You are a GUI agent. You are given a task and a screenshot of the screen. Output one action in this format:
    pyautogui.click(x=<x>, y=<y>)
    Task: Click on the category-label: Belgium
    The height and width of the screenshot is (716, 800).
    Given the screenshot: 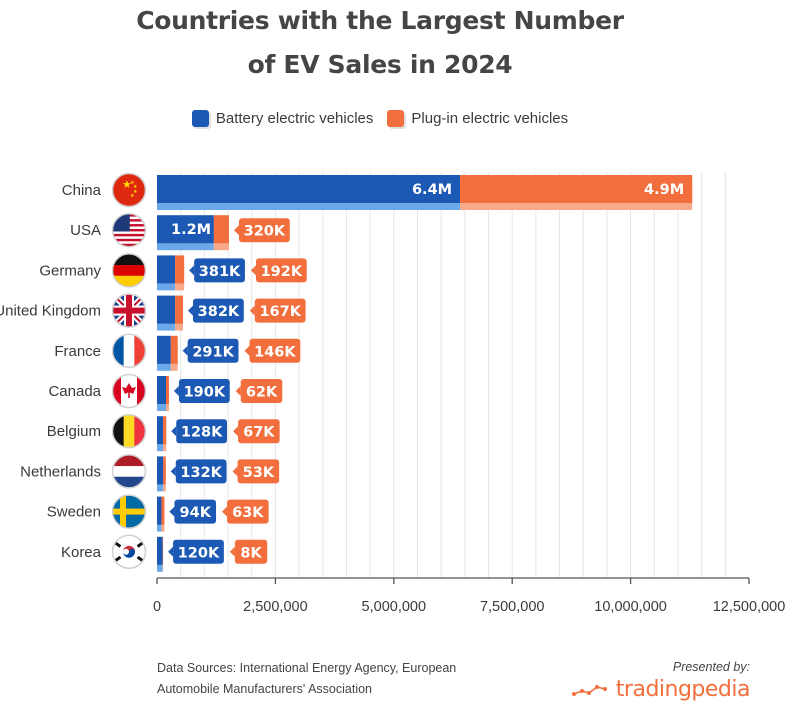 What is the action you would take?
    pyautogui.click(x=74, y=431)
    